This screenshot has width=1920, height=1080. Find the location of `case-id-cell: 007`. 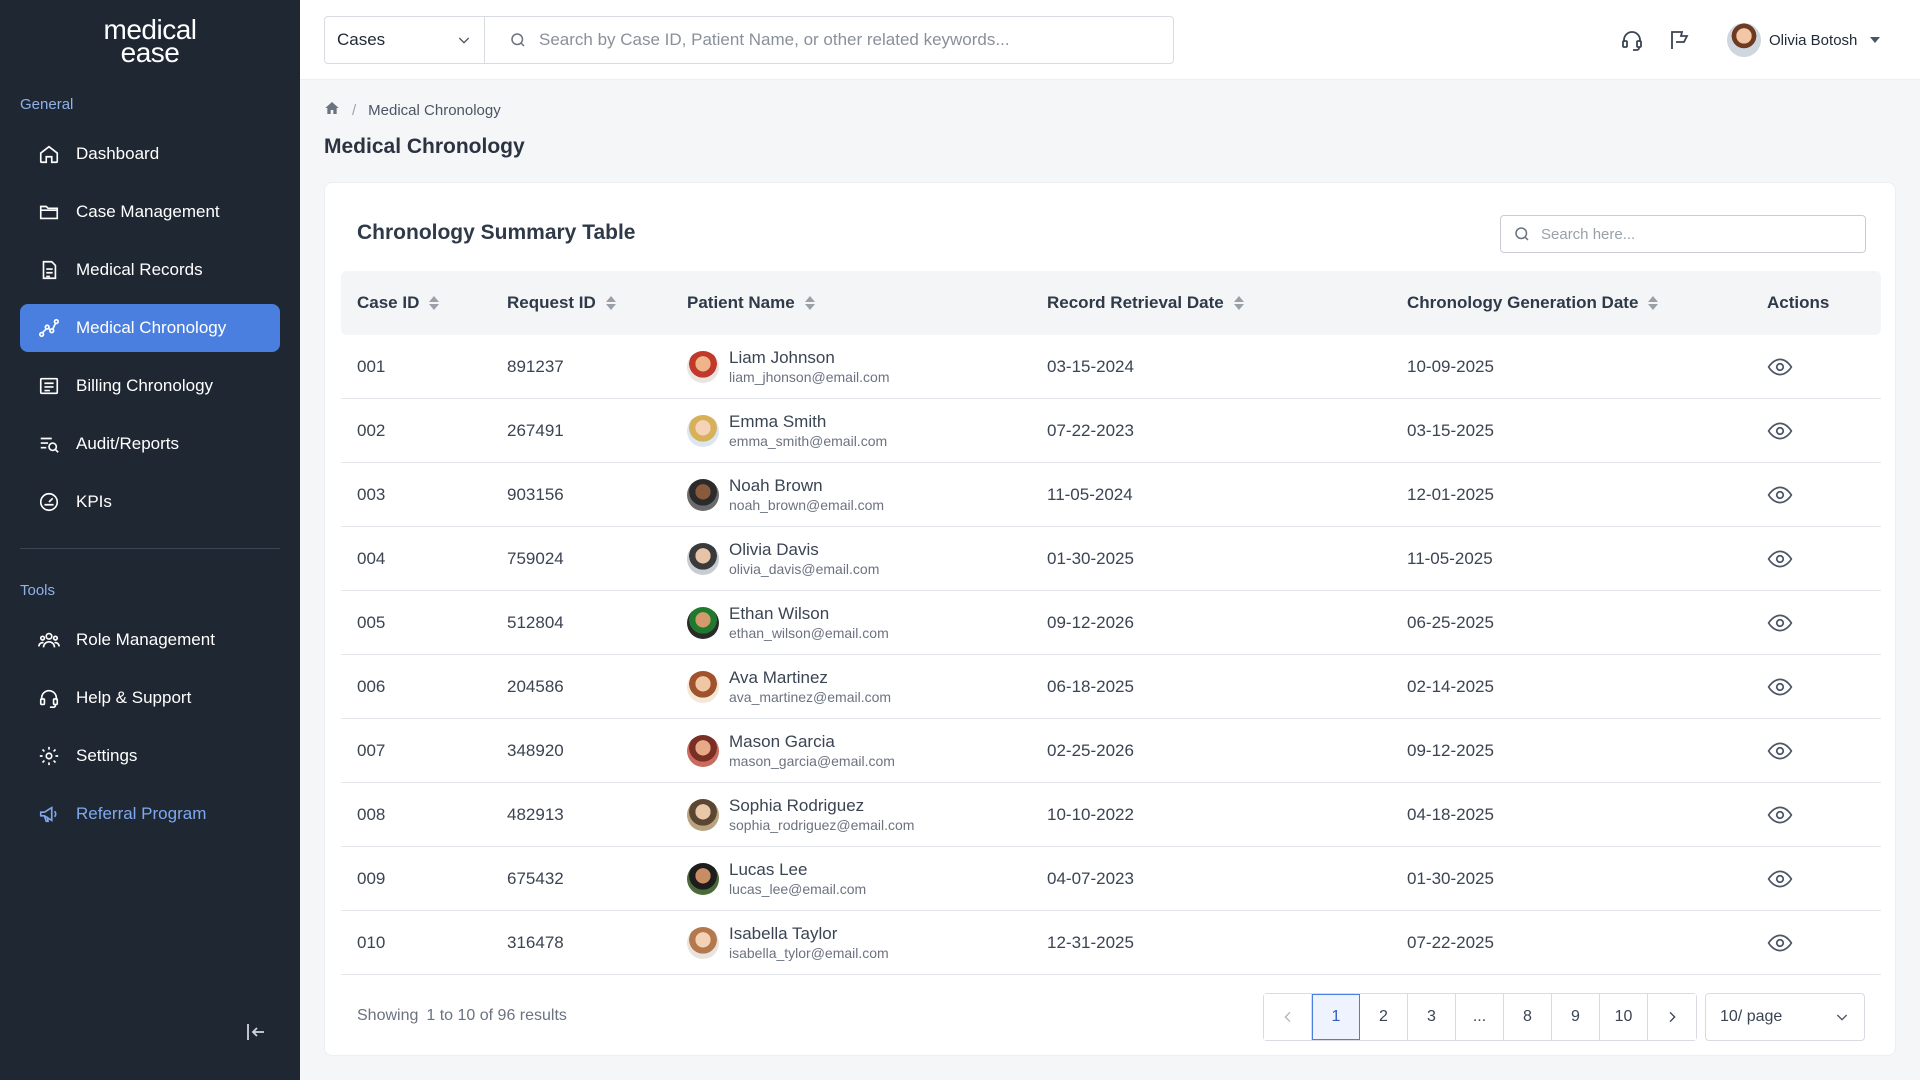

case-id-cell: 007 is located at coordinates (371, 750).